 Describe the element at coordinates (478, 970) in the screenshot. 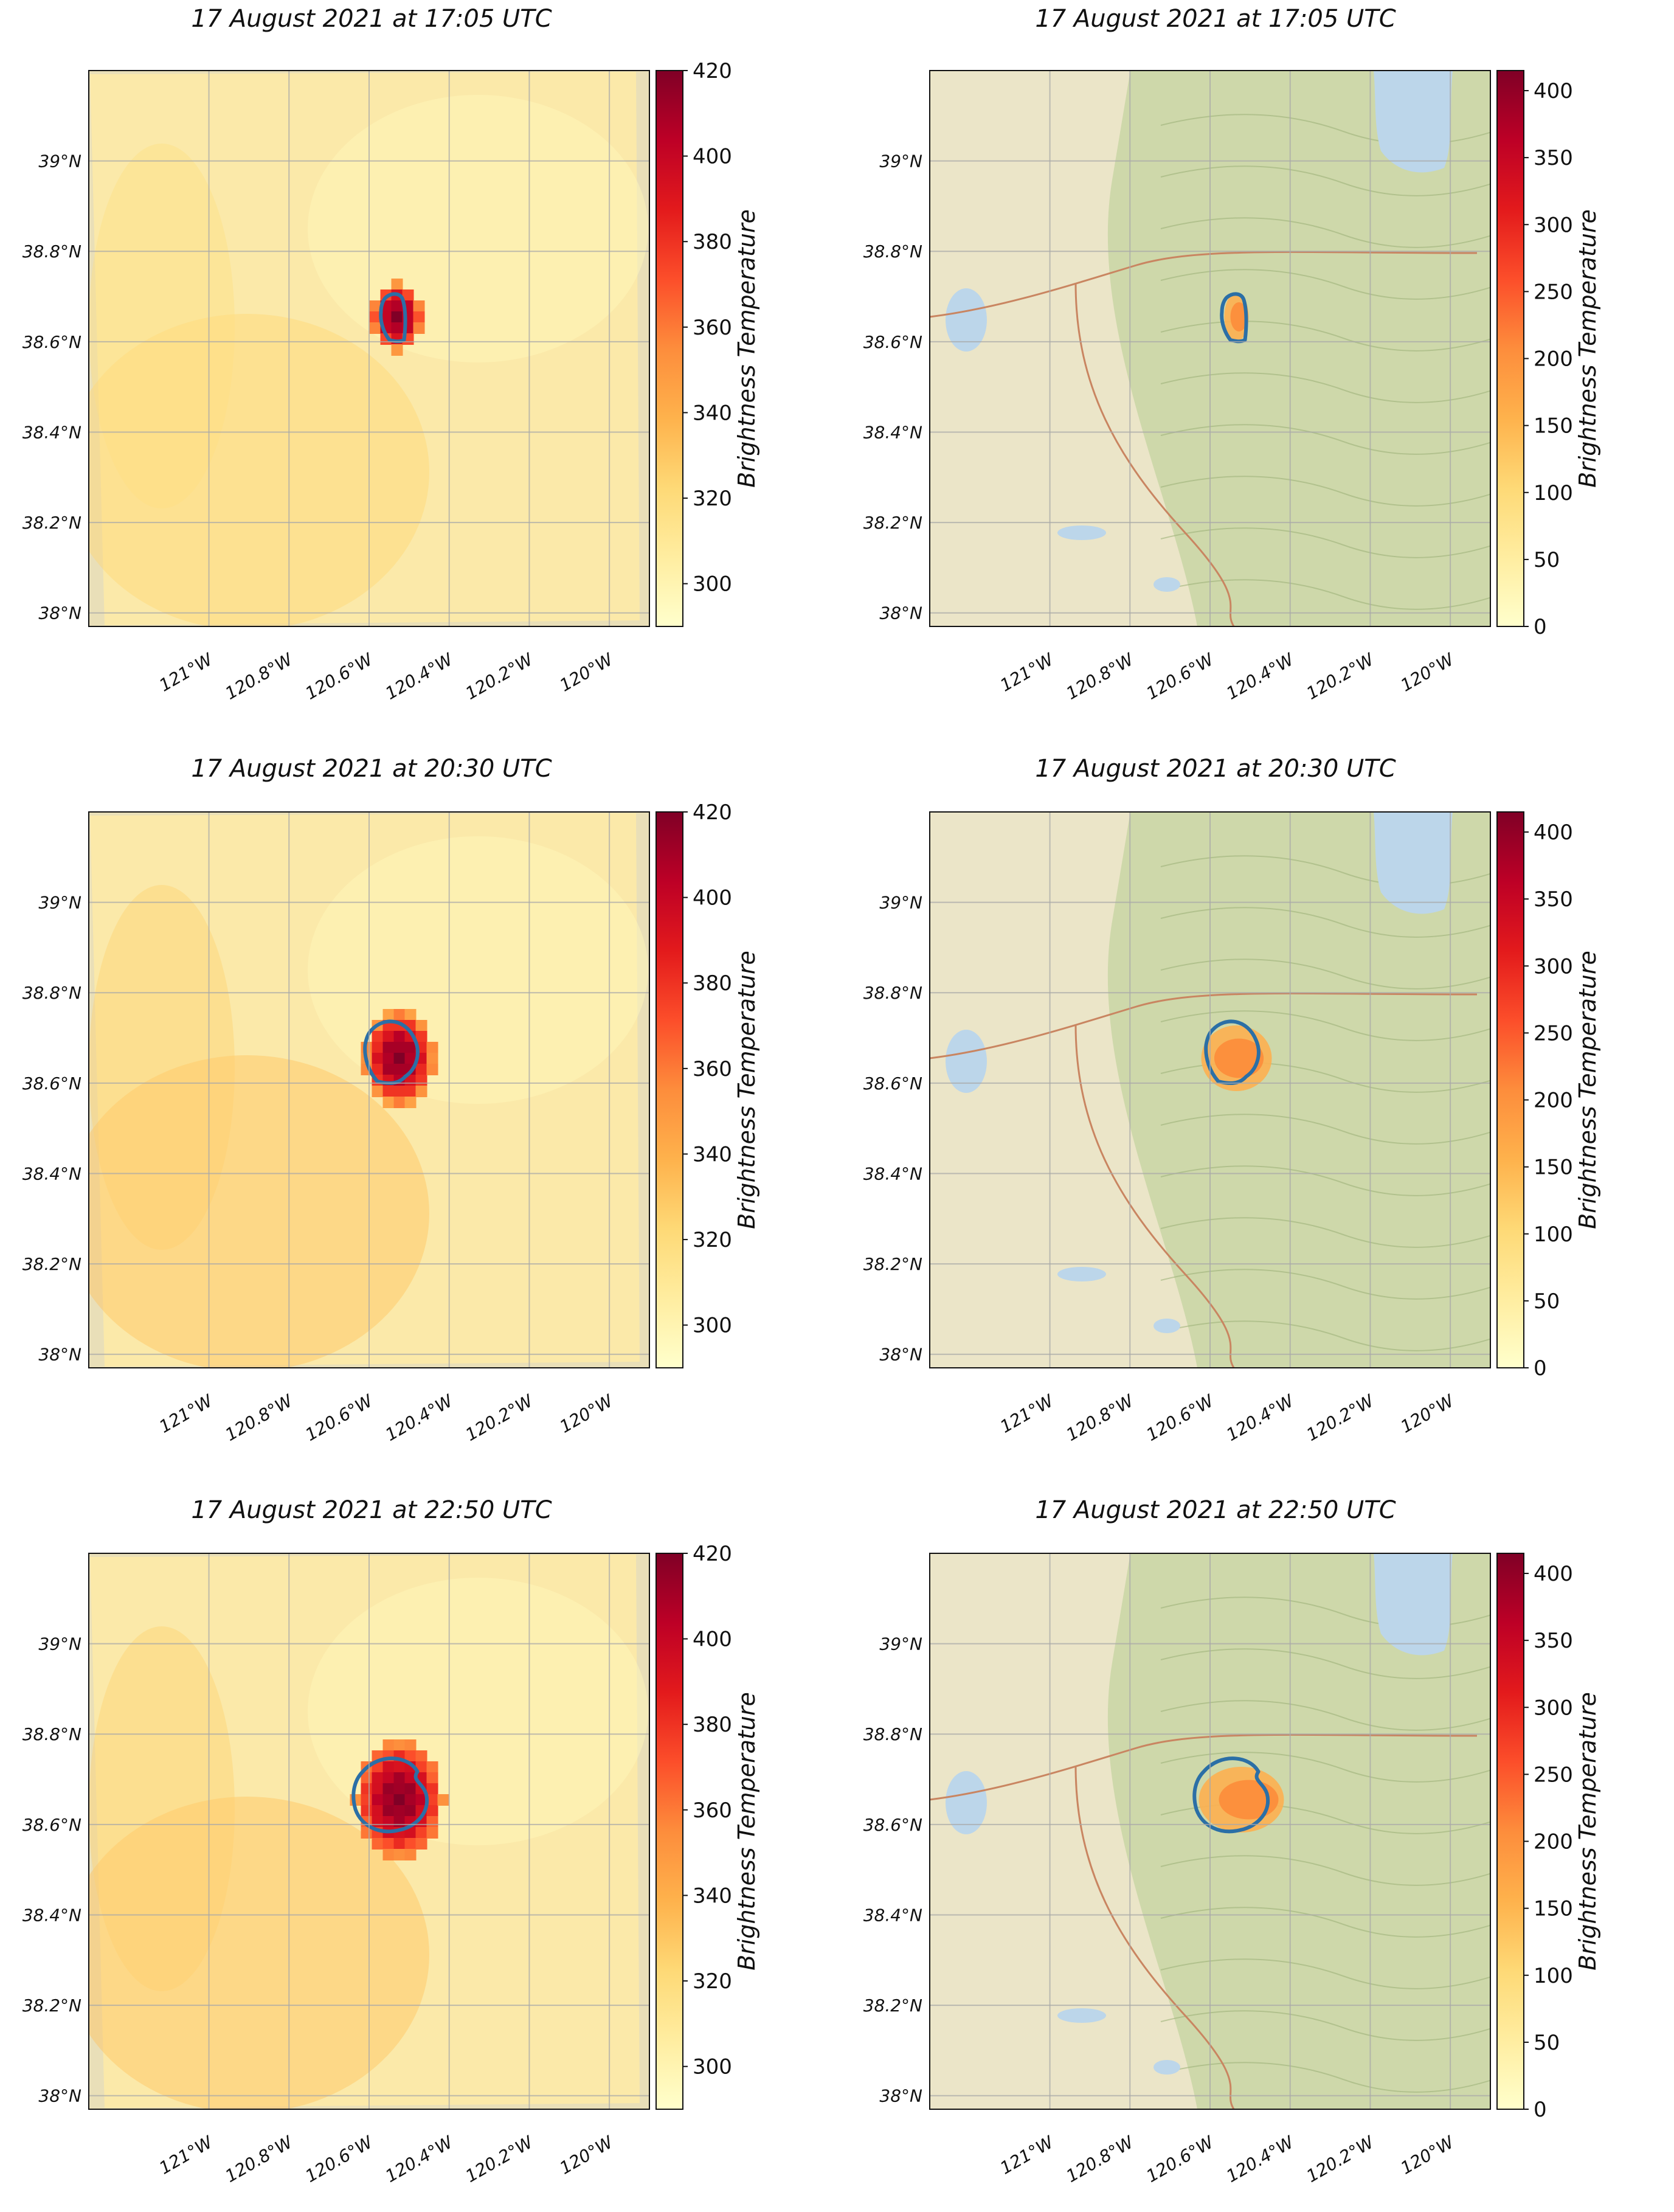

I see `cool-patch` at that location.